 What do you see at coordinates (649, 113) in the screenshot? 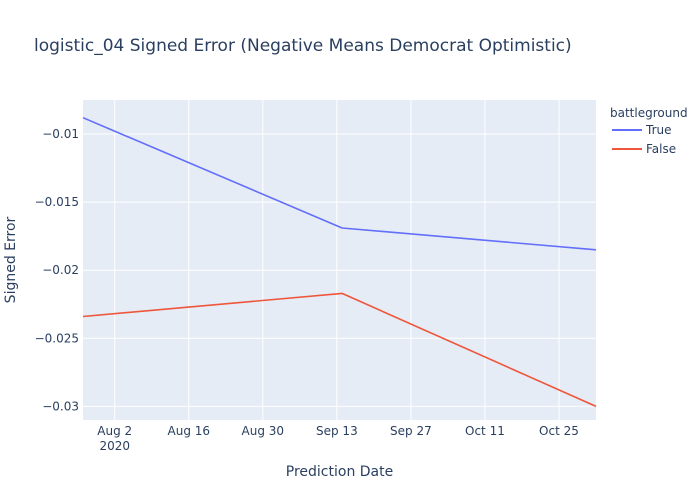
I see `legend-title: battleground` at bounding box center [649, 113].